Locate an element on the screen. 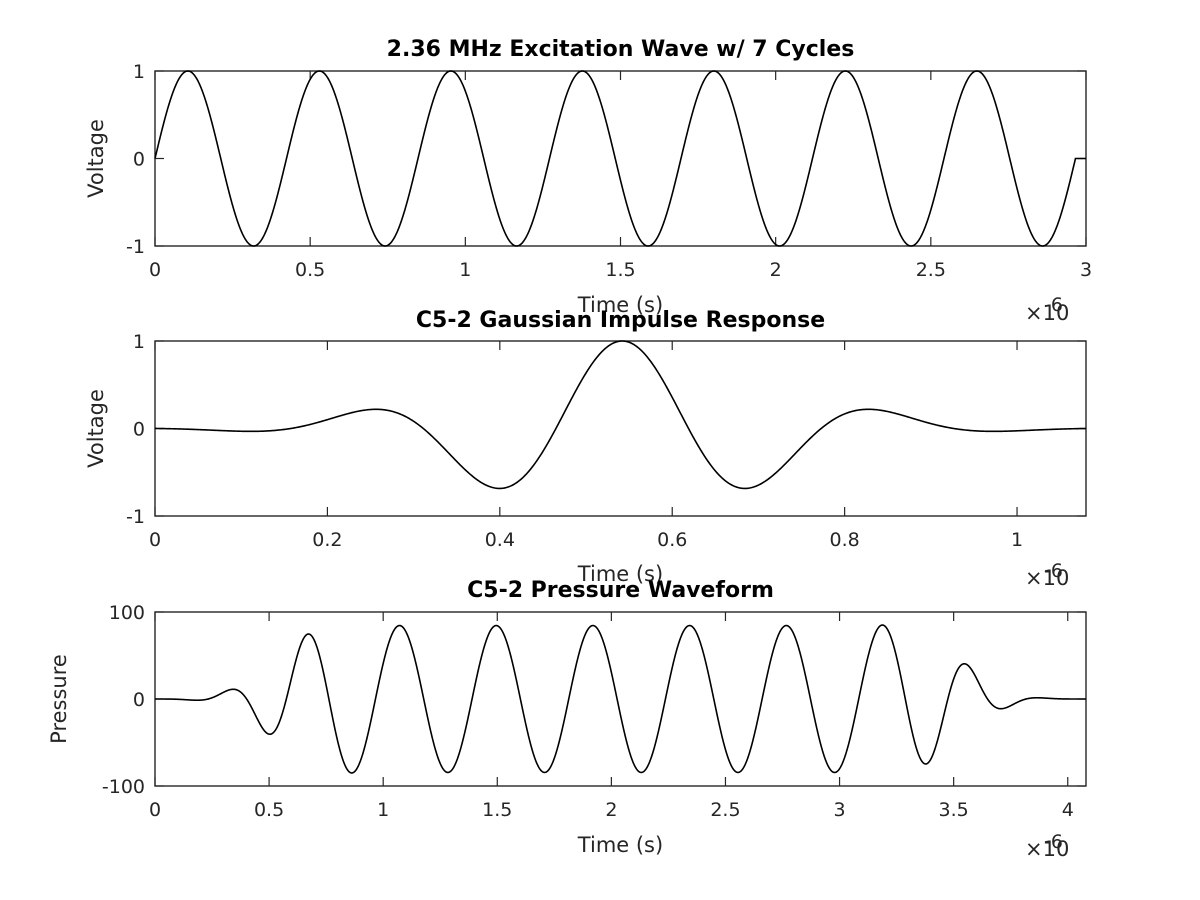 Image resolution: width=1200 pixels, height=900 pixels. x-tick-label: 3.5 is located at coordinates (954, 810).